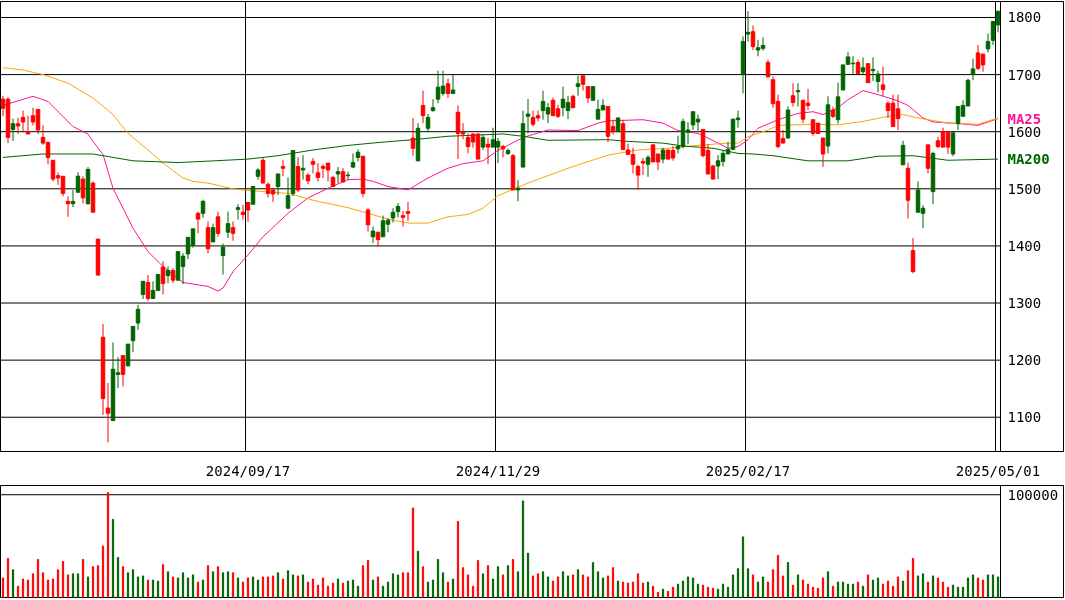 The height and width of the screenshot is (600, 1065). Describe the element at coordinates (498, 470) in the screenshot. I see `x-tick-label: 2024/11/29` at that location.